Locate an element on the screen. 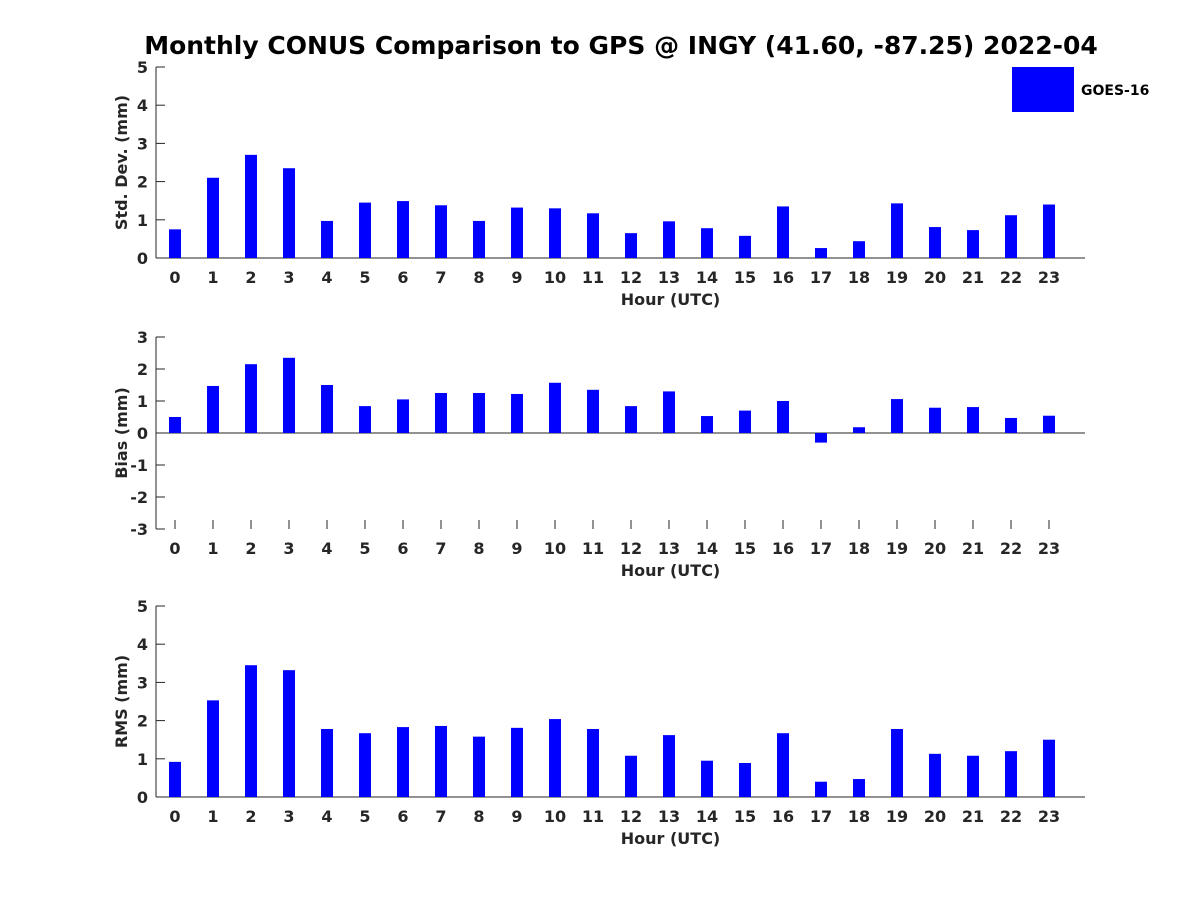  x-tick-label: 4 is located at coordinates (326, 816).